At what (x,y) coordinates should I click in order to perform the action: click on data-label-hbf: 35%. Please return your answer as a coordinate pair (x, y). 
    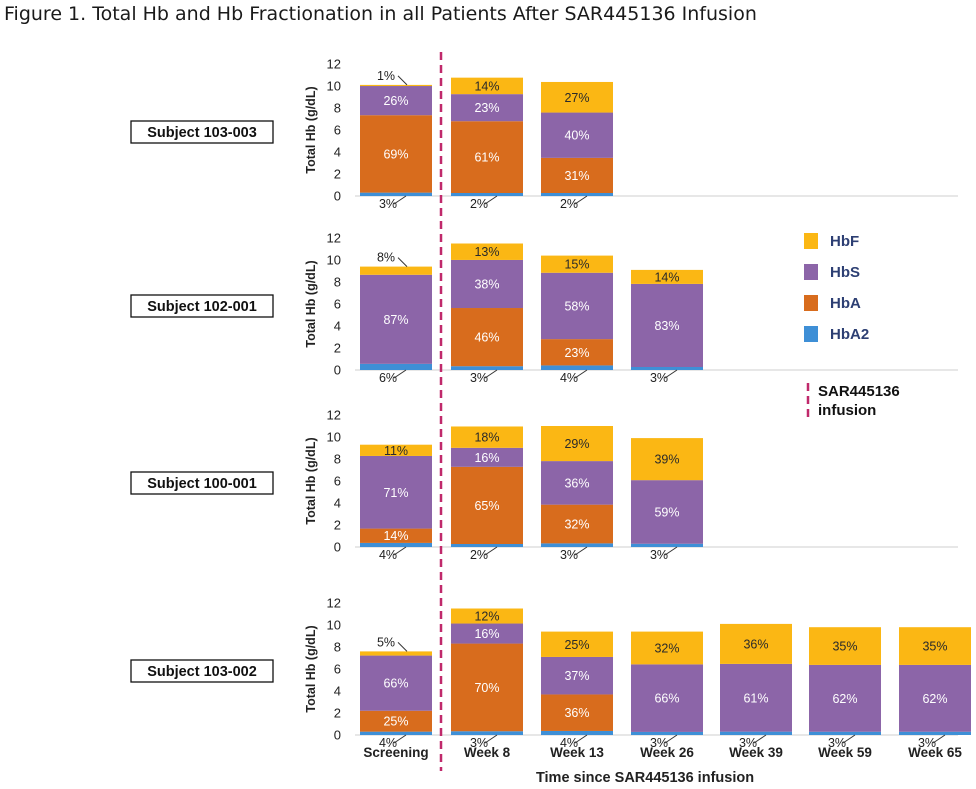
    Looking at the image, I should click on (934, 647).